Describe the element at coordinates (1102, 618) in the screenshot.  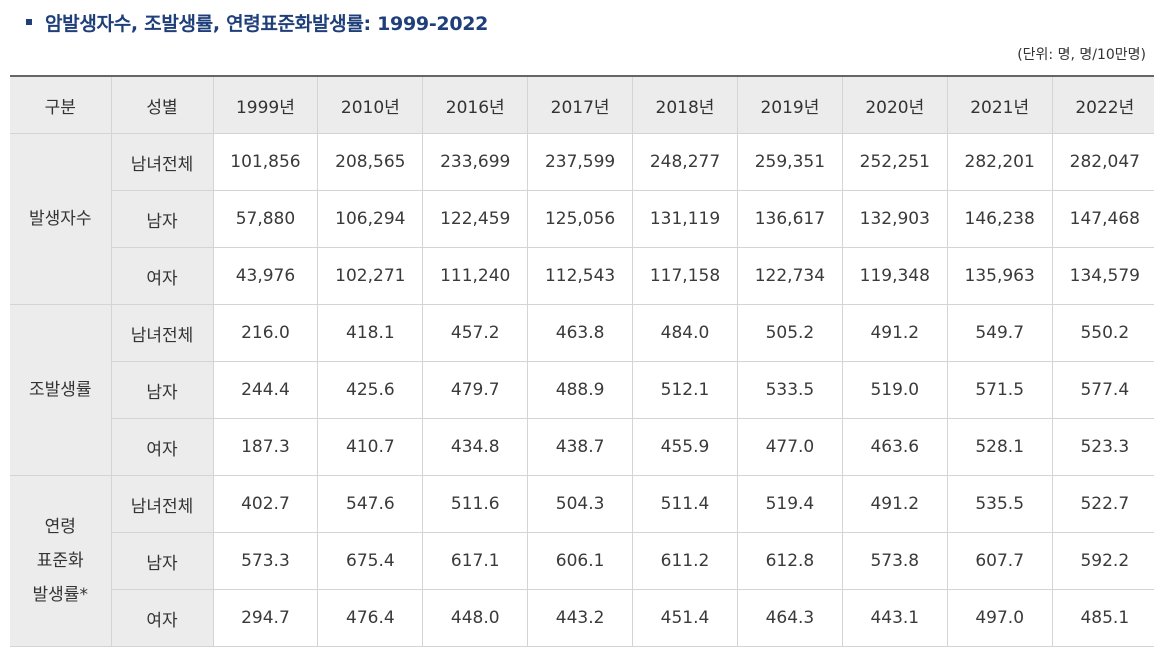
I see `value-cell: 485.1` at that location.